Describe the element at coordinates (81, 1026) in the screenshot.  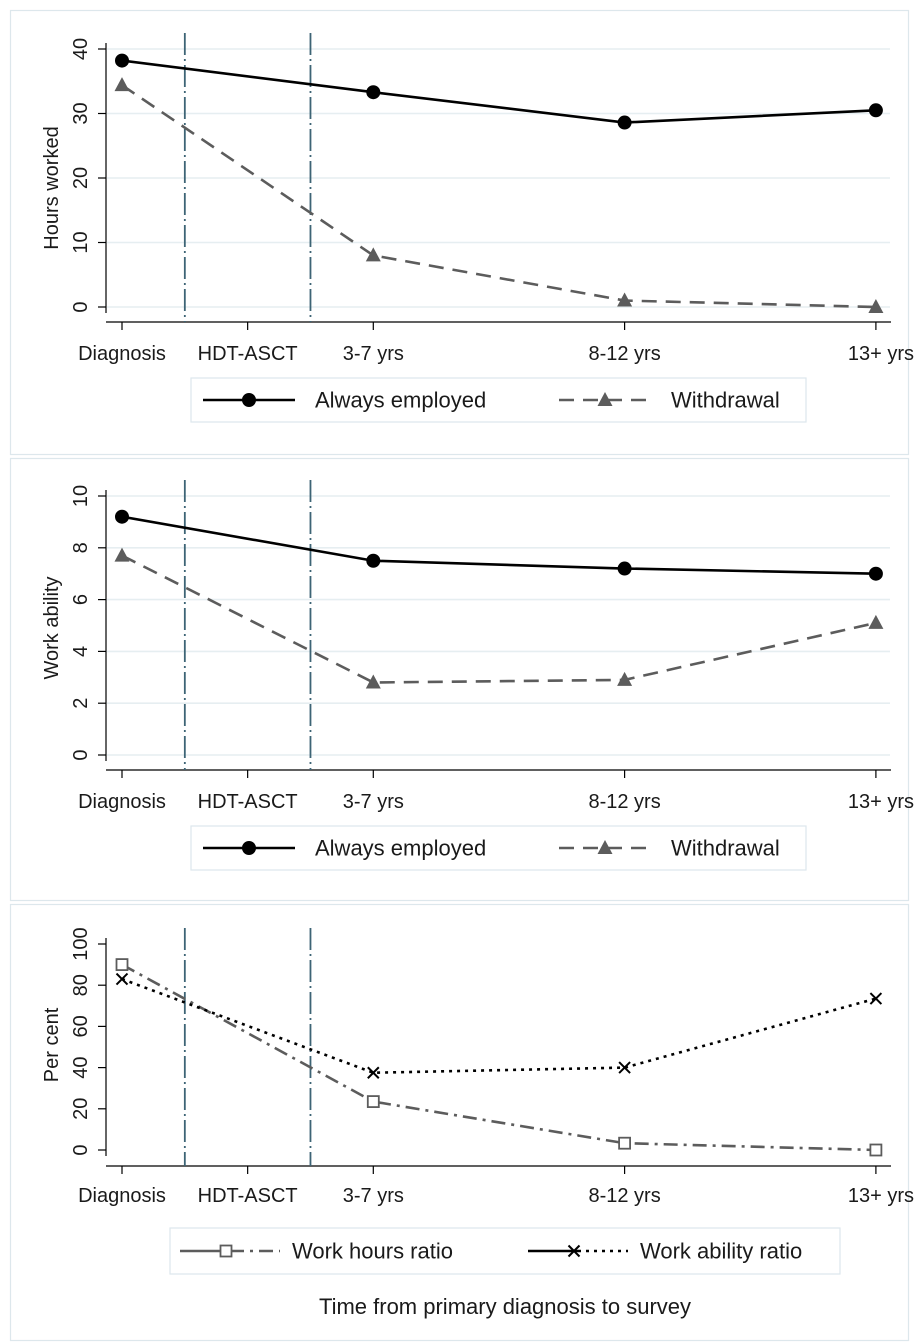
I see `y-tick-label: 60` at that location.